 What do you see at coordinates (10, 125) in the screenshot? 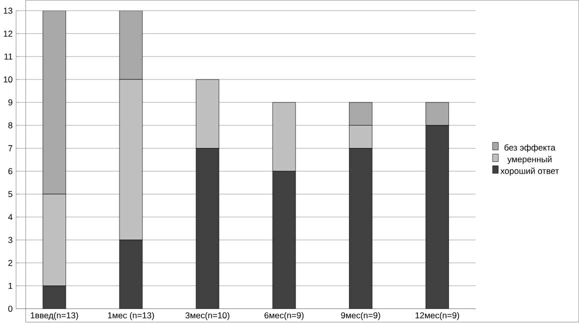
I see `y-tick-label: 8` at bounding box center [10, 125].